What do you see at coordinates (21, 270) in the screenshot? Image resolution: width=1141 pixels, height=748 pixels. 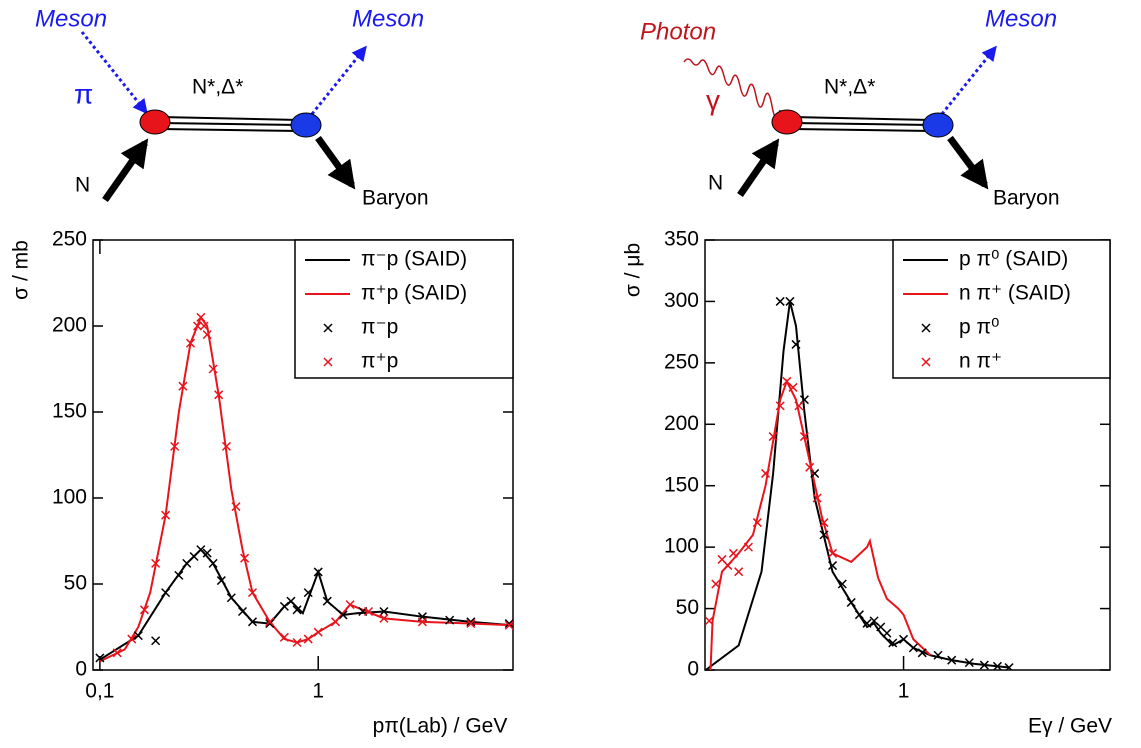 I see `y-axis-label: σ / mb` at bounding box center [21, 270].